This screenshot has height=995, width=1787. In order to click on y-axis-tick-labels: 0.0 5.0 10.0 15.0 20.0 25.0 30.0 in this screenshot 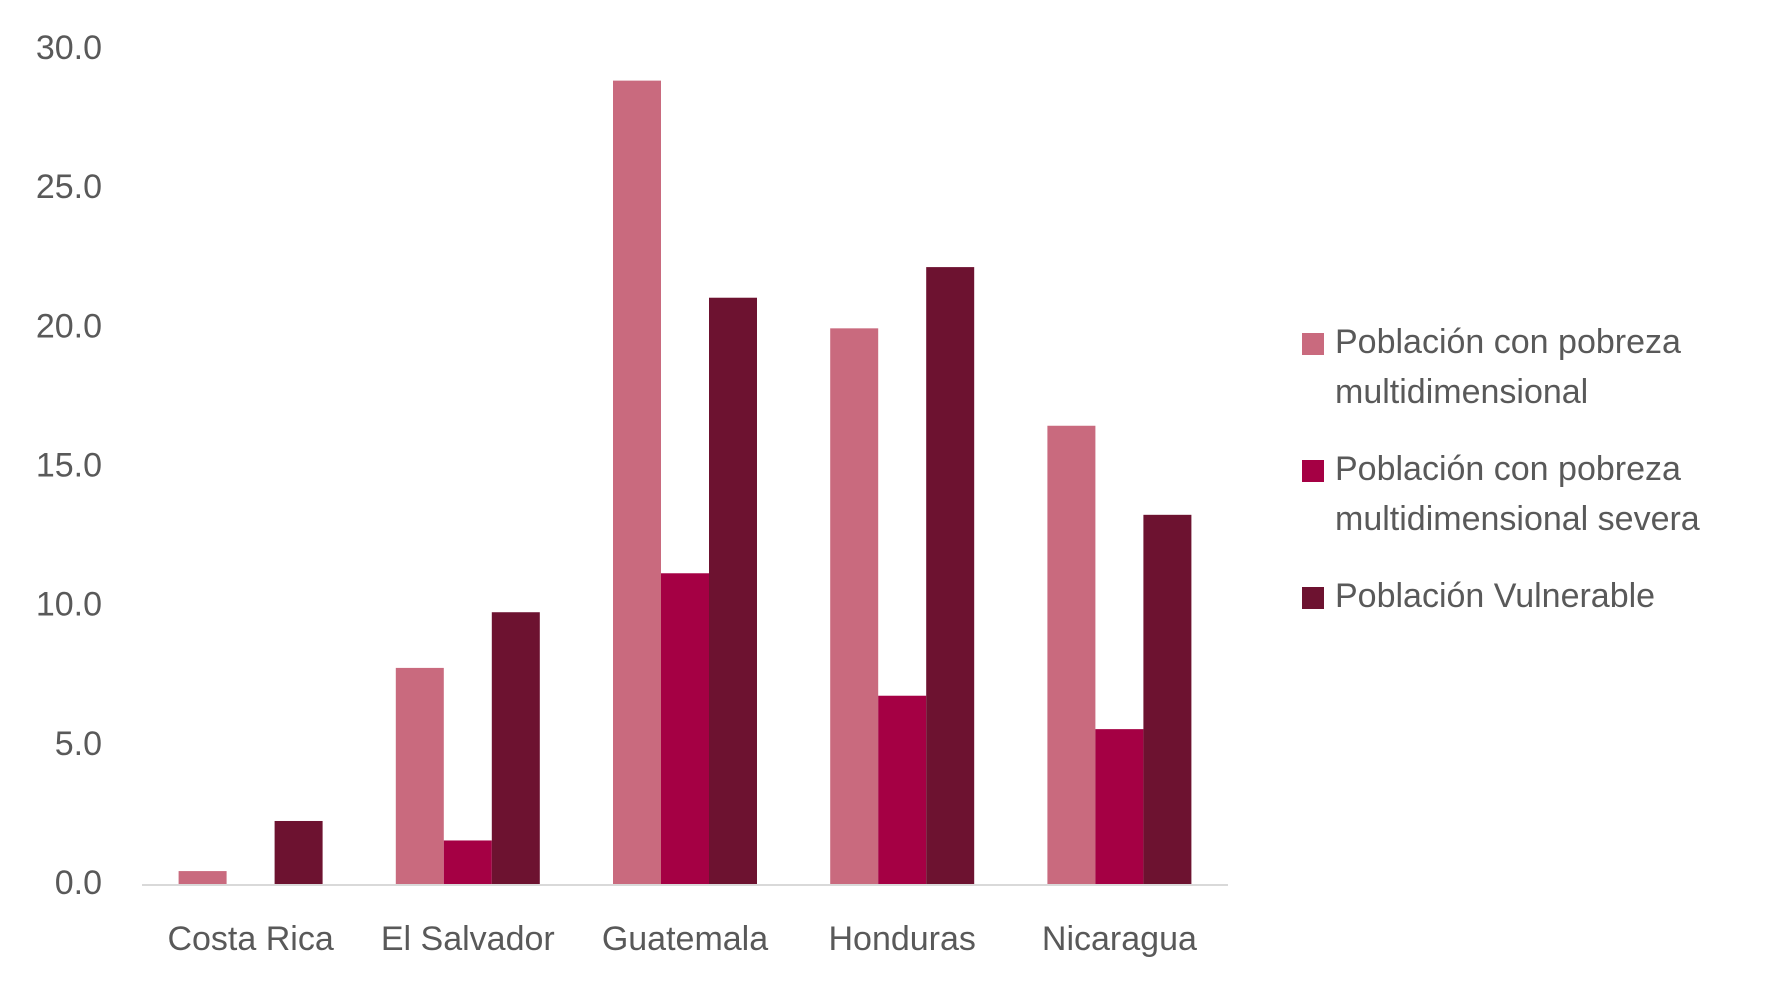, I will do `click(69, 465)`.